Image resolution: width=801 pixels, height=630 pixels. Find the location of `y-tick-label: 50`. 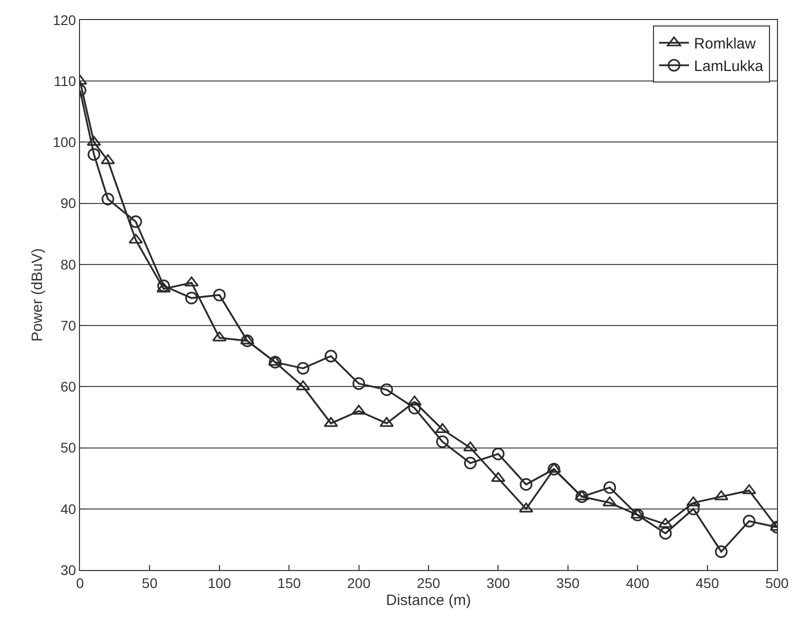

y-tick-label: 50 is located at coordinates (68, 448).